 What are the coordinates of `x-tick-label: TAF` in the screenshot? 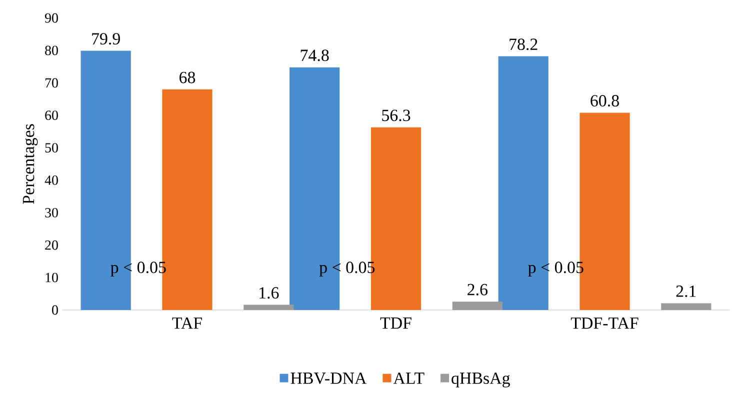 It's located at (187, 323).